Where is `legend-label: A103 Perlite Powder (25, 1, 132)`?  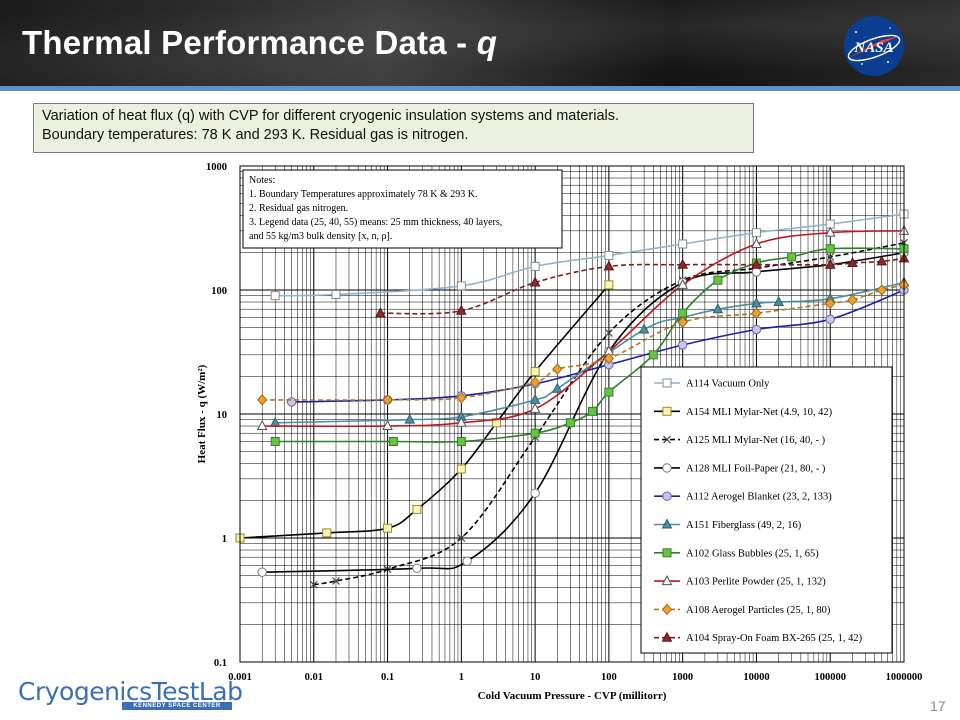
legend-label: A103 Perlite Powder (25, 1, 132) is located at coordinates (756, 582).